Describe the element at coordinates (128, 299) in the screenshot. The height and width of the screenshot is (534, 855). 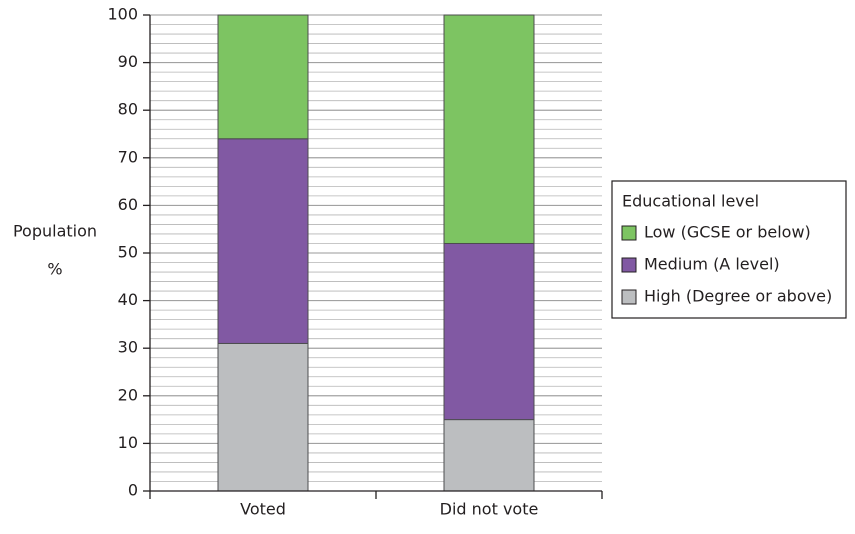
I see `y-tick-label: 40` at that location.